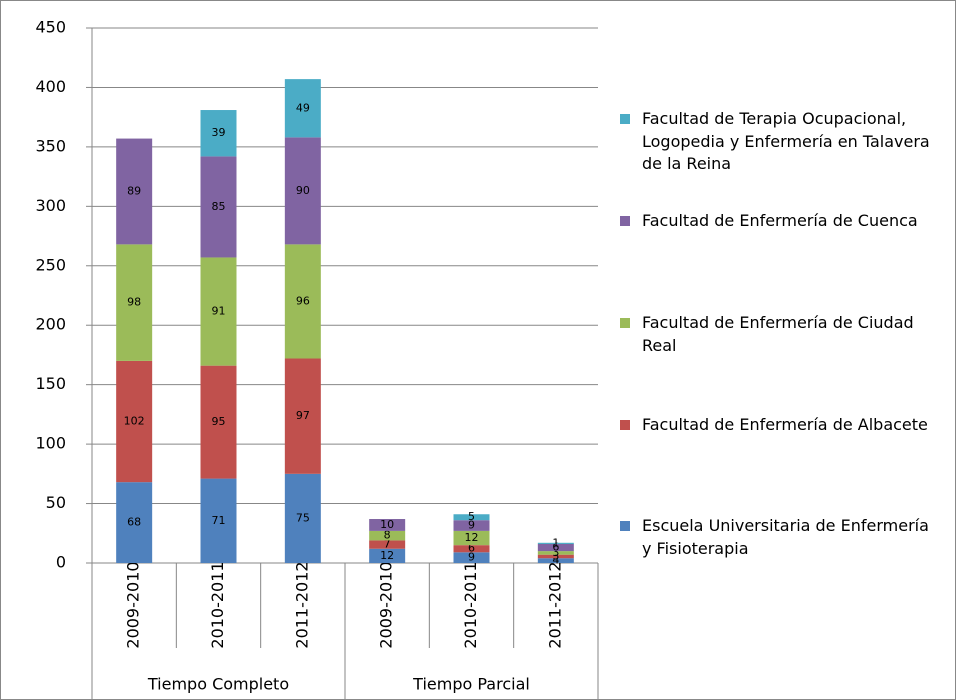  Describe the element at coordinates (50, 383) in the screenshot. I see `y-tick-label: 150` at that location.